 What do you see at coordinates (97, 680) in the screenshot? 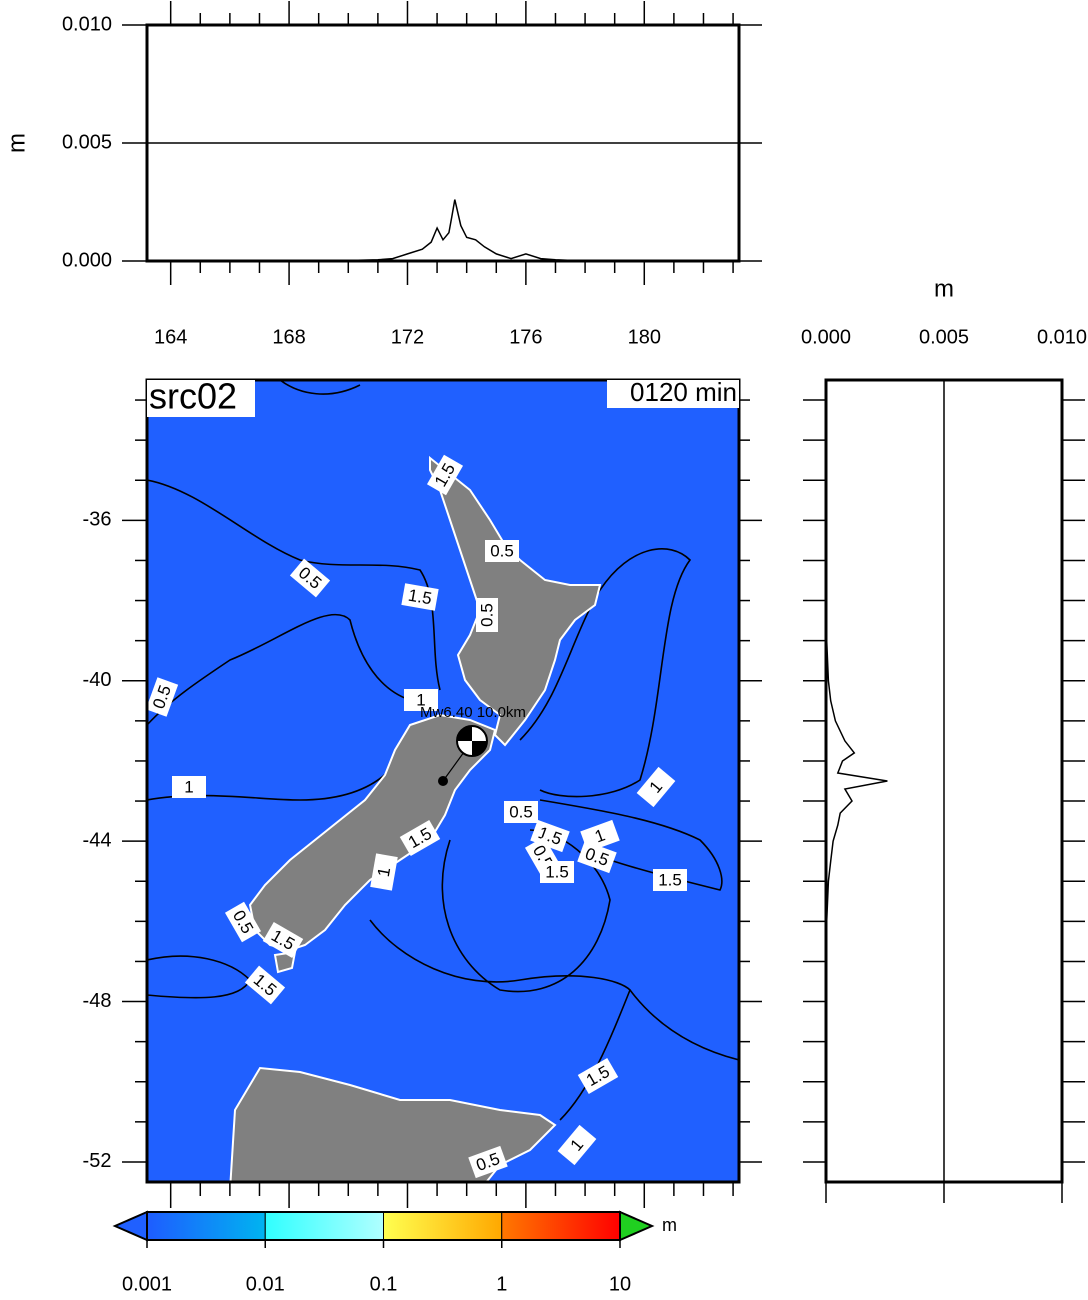
I see `y-tick-label: -40` at bounding box center [97, 680].